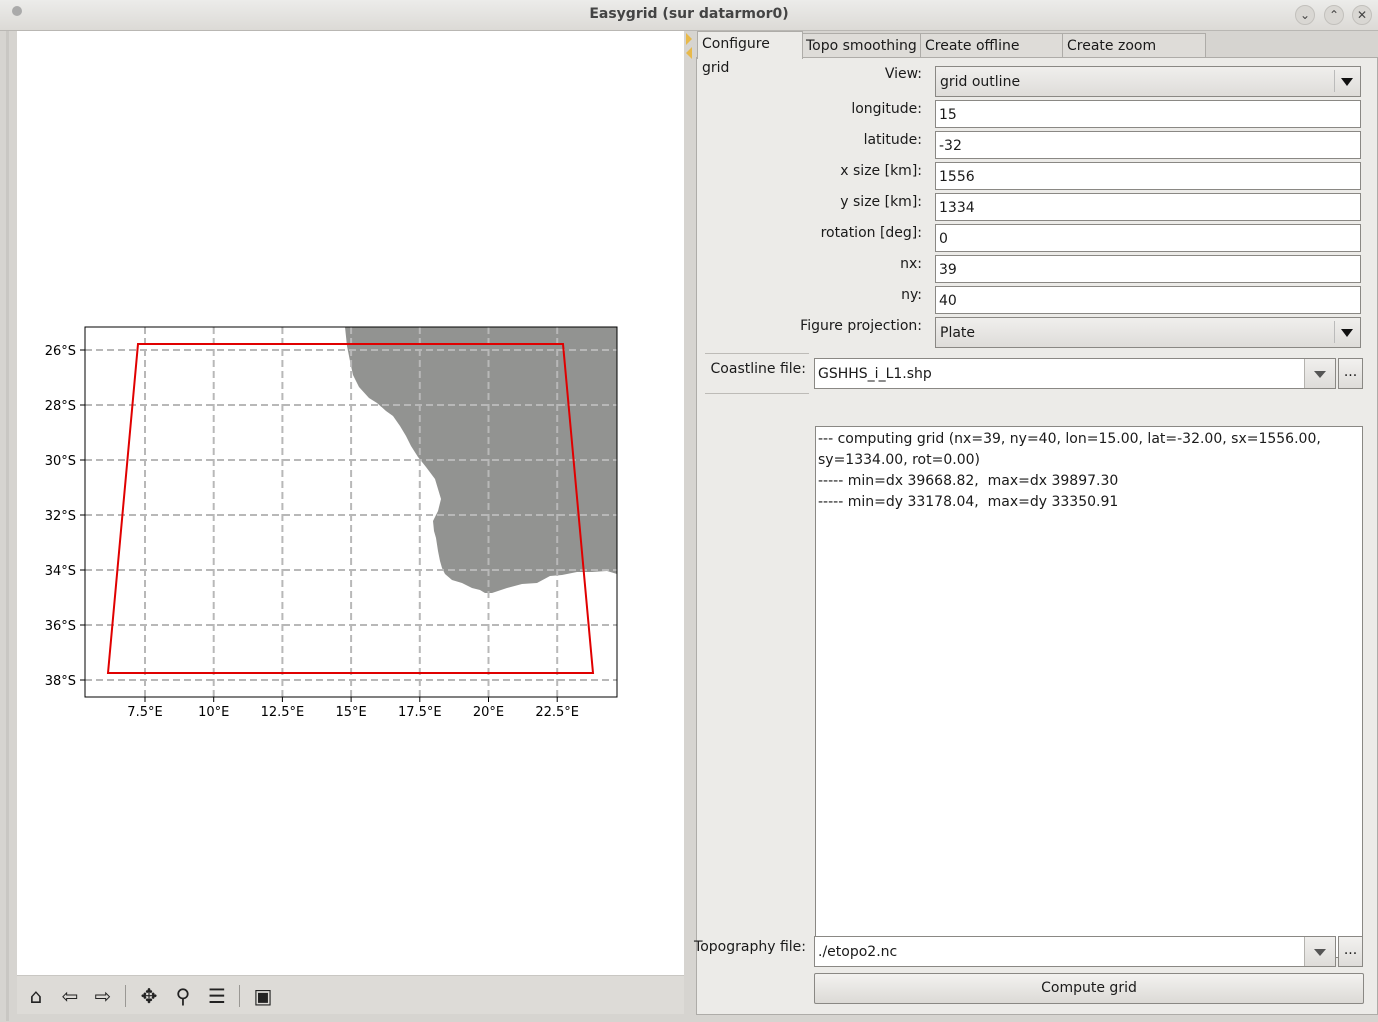  Describe the element at coordinates (17, 11) in the screenshot. I see `window-menu-icon` at that location.